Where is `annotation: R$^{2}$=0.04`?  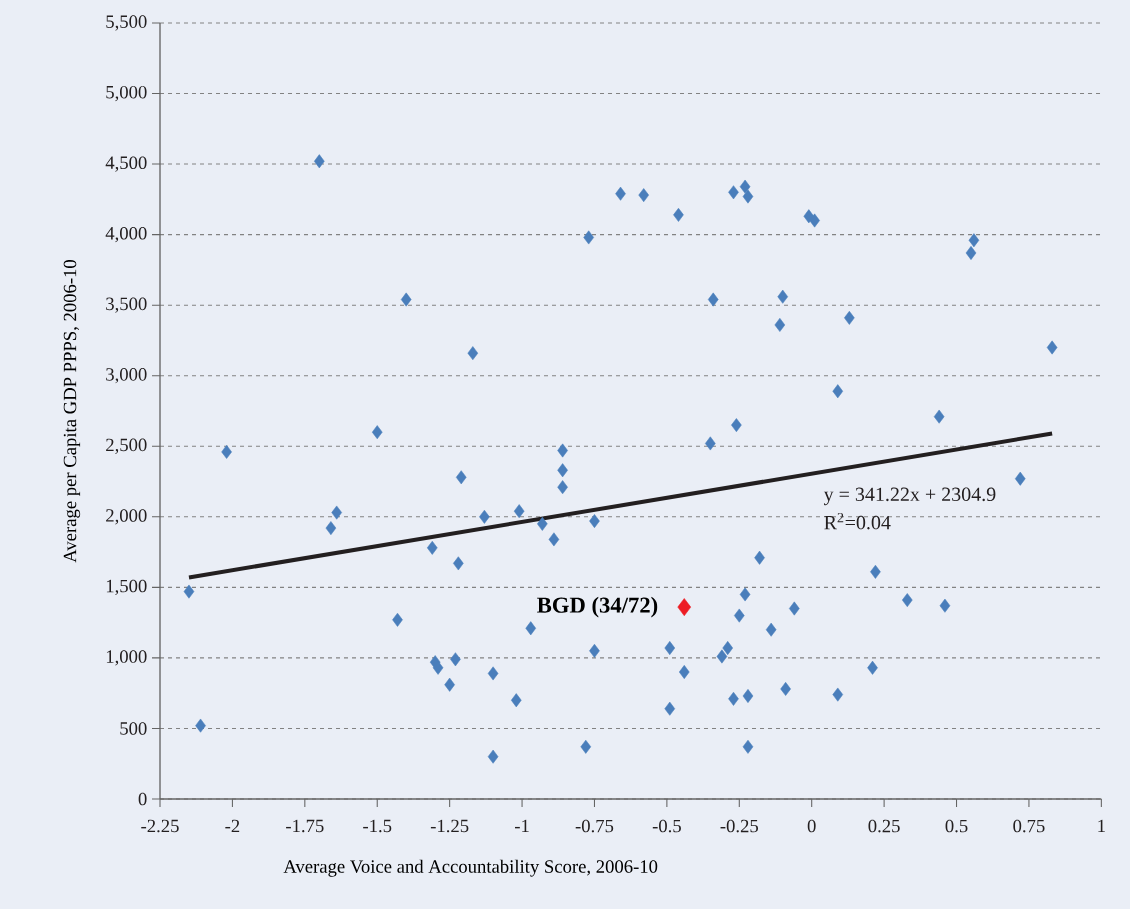 annotation: R$^{2}$=0.04 is located at coordinates (857, 521).